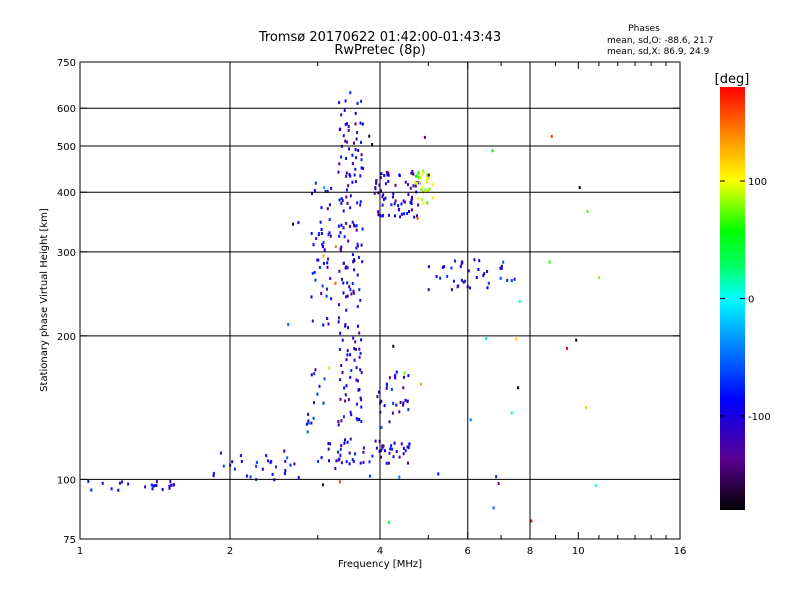 The width and height of the screenshot is (800, 600). Describe the element at coordinates (578, 551) in the screenshot. I see `x-tick-label: 10` at that location.